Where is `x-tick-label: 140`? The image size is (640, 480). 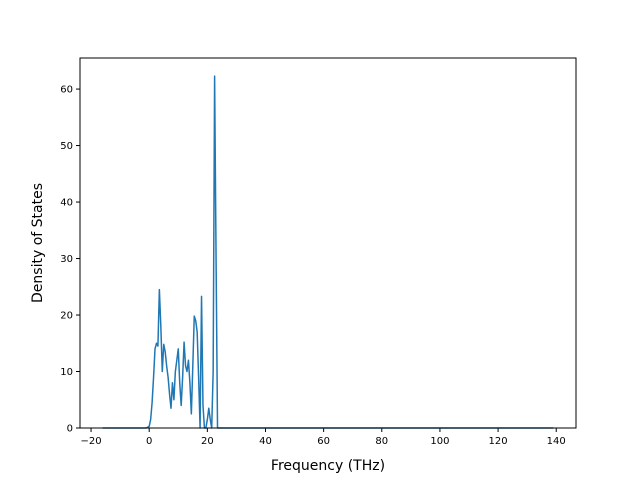
x-tick-label: 140 is located at coordinates (556, 441).